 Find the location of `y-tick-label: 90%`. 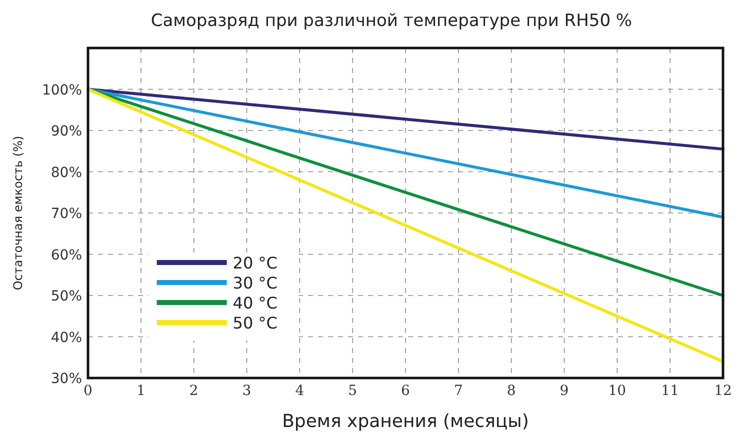

y-tick-label: 90% is located at coordinates (66, 132).